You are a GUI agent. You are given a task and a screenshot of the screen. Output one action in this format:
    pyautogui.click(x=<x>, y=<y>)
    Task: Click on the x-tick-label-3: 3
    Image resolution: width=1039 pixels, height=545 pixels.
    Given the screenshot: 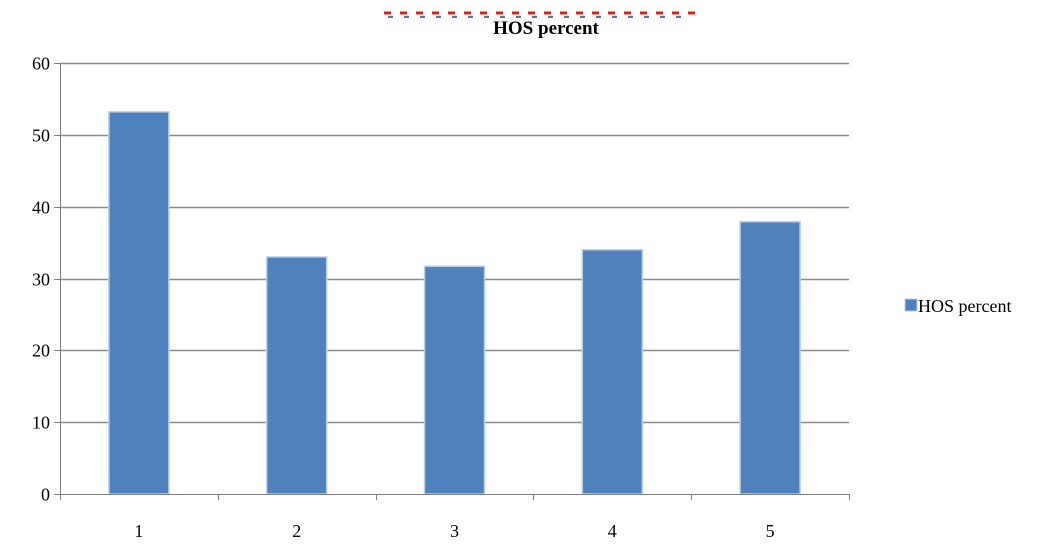 What is the action you would take?
    pyautogui.click(x=454, y=530)
    